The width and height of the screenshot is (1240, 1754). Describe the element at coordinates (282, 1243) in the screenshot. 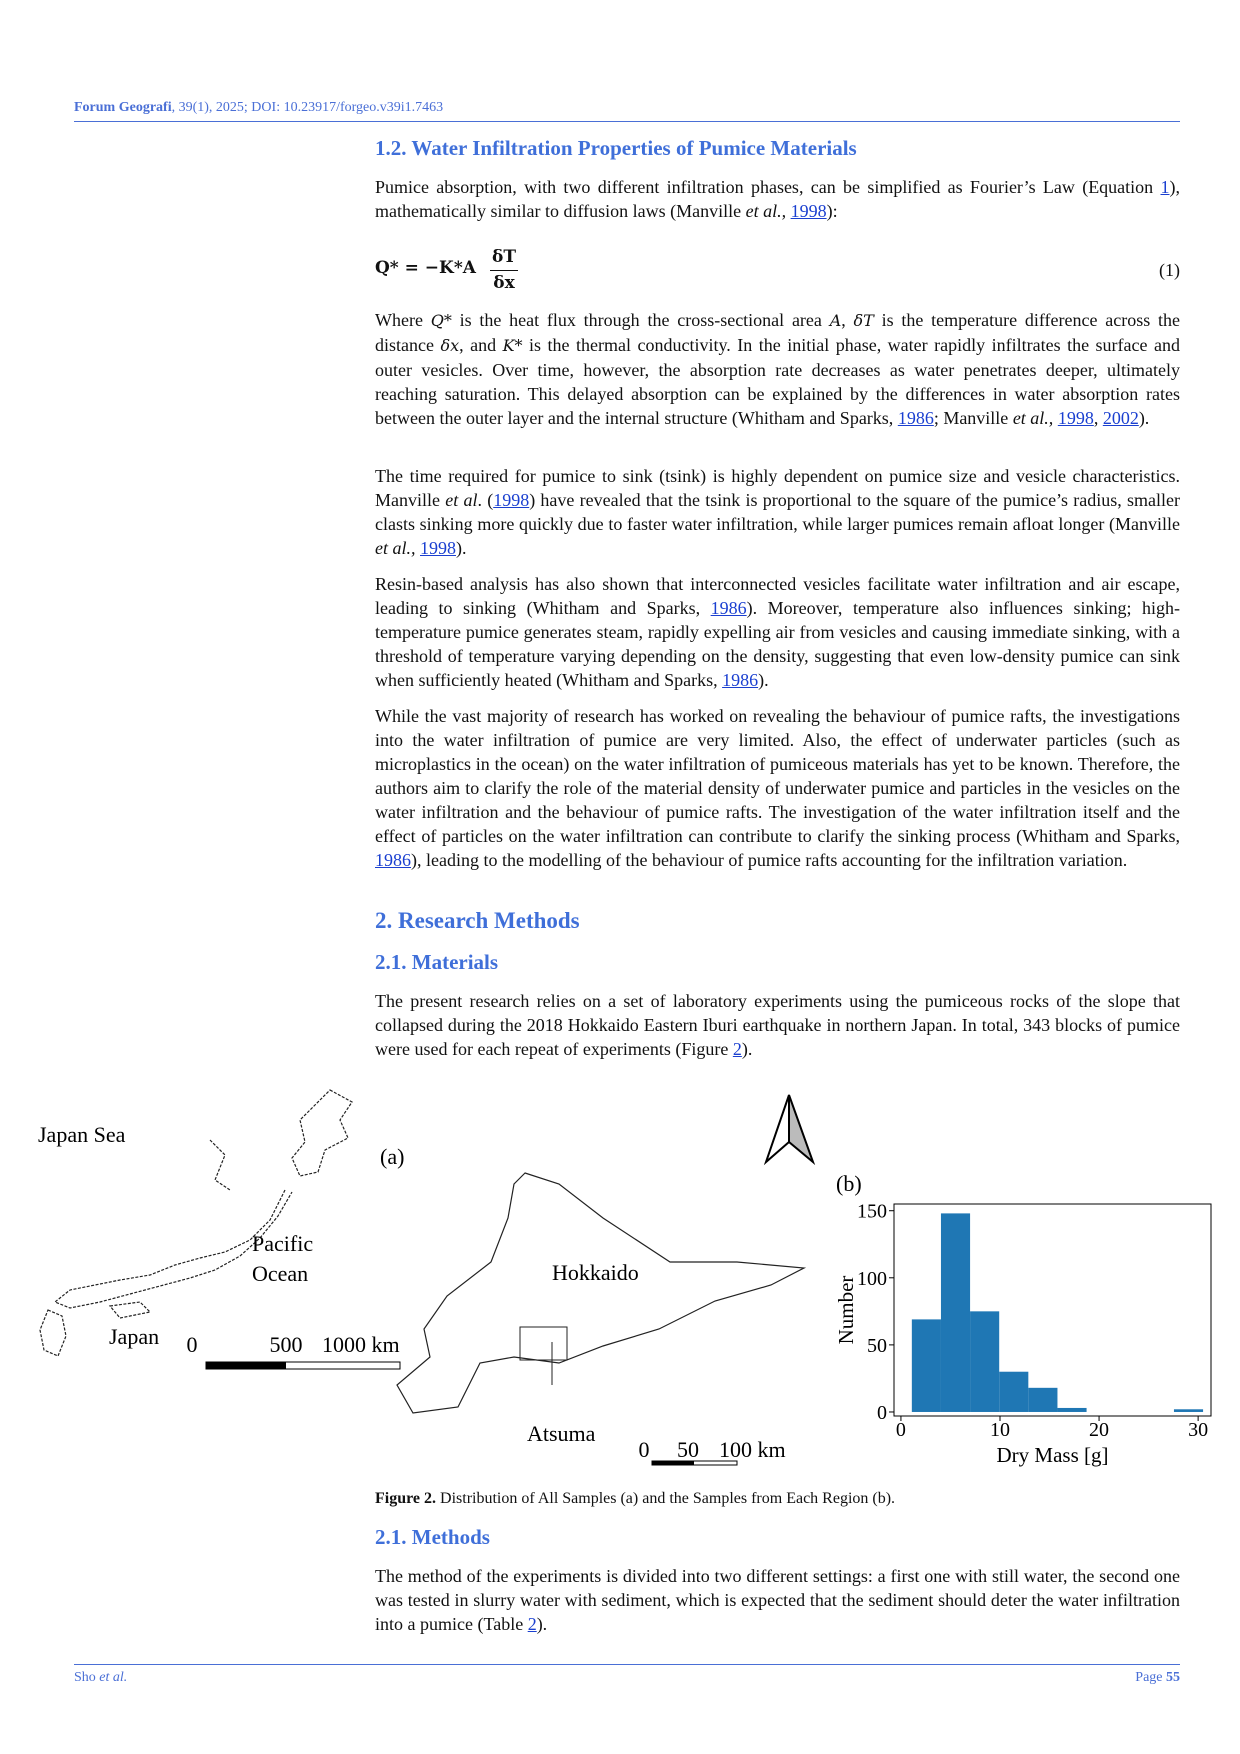

I see `map-label: Pacific` at that location.